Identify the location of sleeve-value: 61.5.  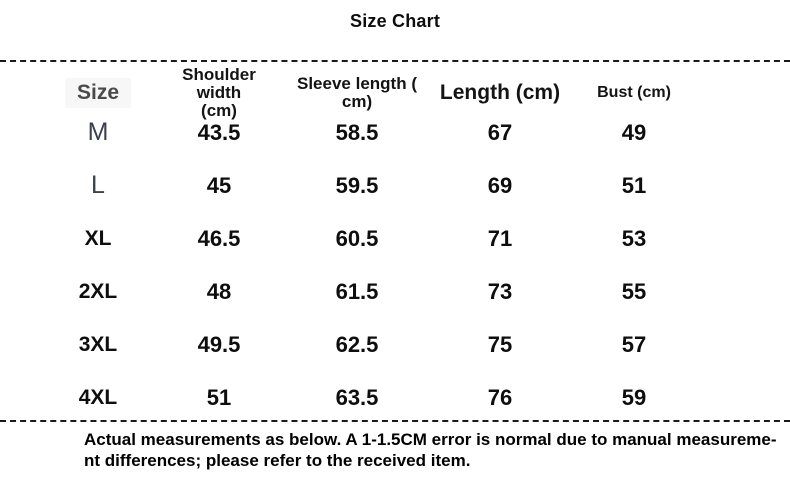
(357, 291).